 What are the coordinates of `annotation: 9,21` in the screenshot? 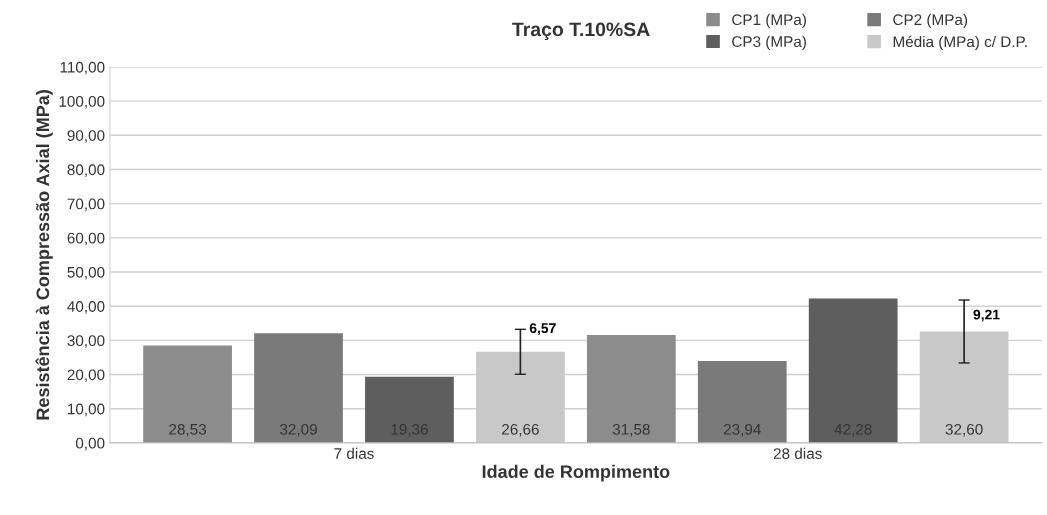 It's located at (986, 315).